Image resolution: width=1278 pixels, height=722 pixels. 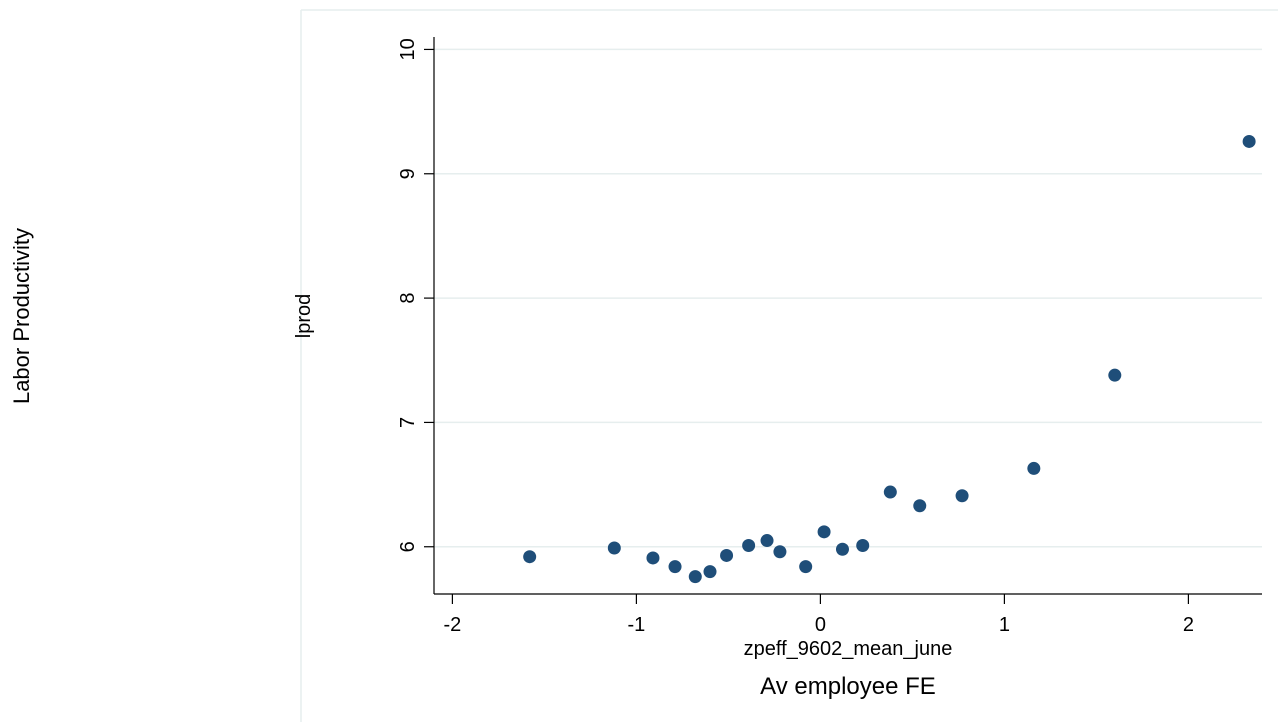 I want to click on outer-y-axis-label: Labor Productivity, so click(x=21, y=316).